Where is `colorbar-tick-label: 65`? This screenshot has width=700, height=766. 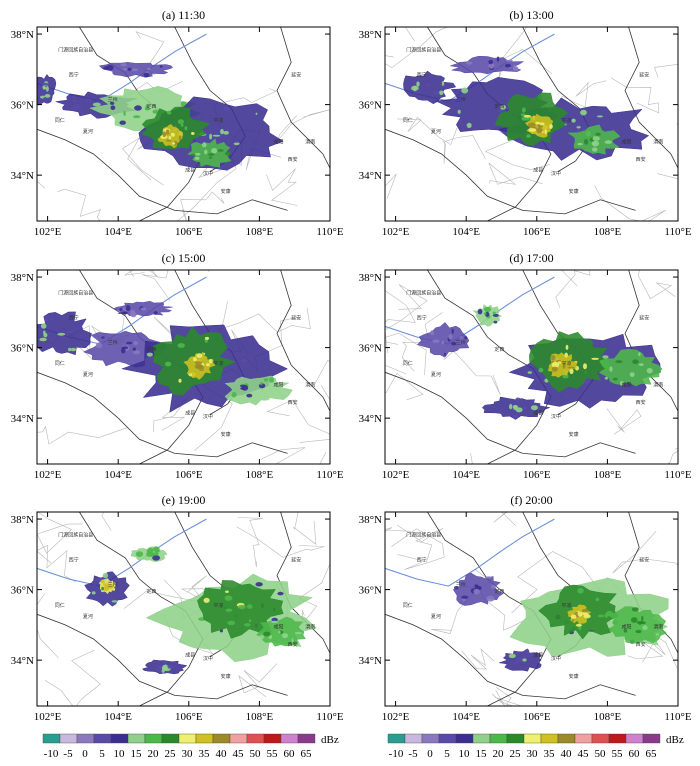 colorbar-tick-label: 65 is located at coordinates (652, 754).